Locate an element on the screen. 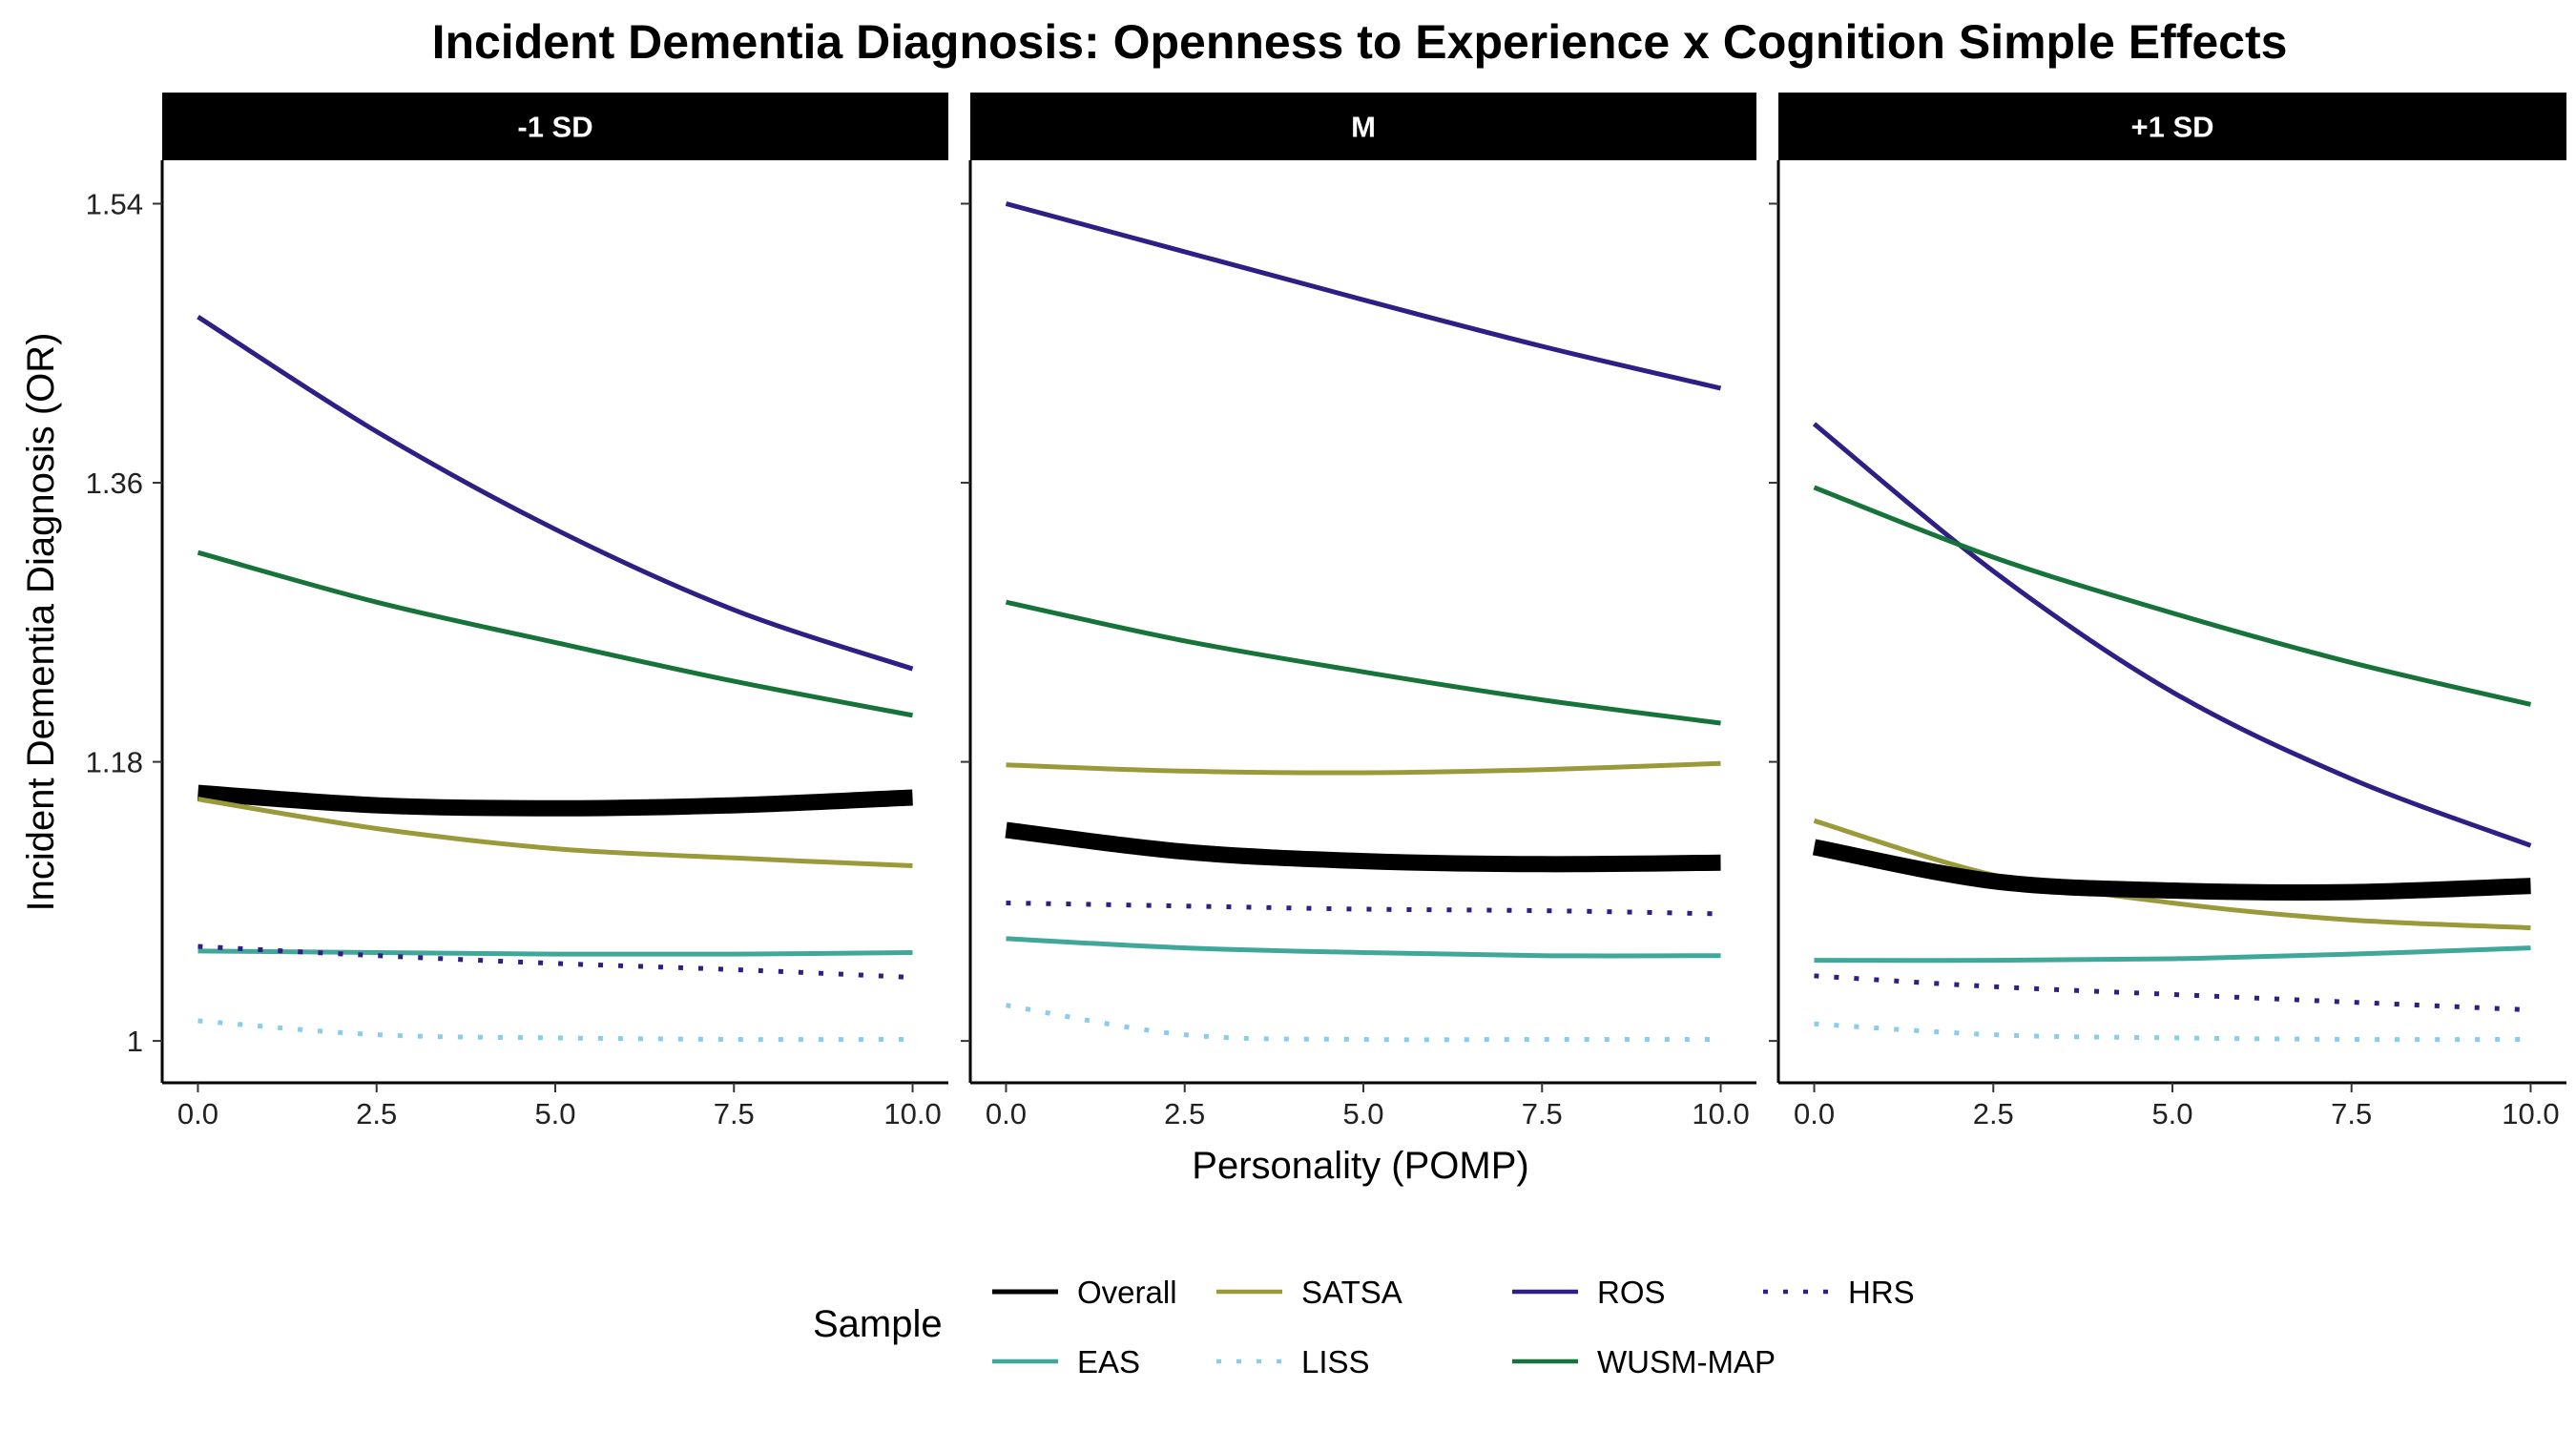 Image resolution: width=2576 pixels, height=1431 pixels. legend-label-liss: LISS is located at coordinates (1335, 1361).